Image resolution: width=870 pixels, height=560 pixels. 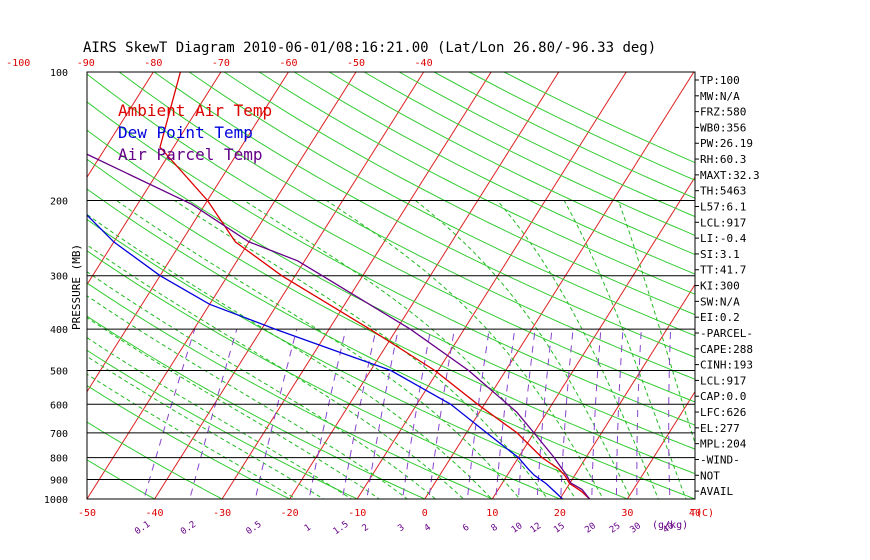 I want to click on index-item: MW:N/A, so click(x=720, y=96).